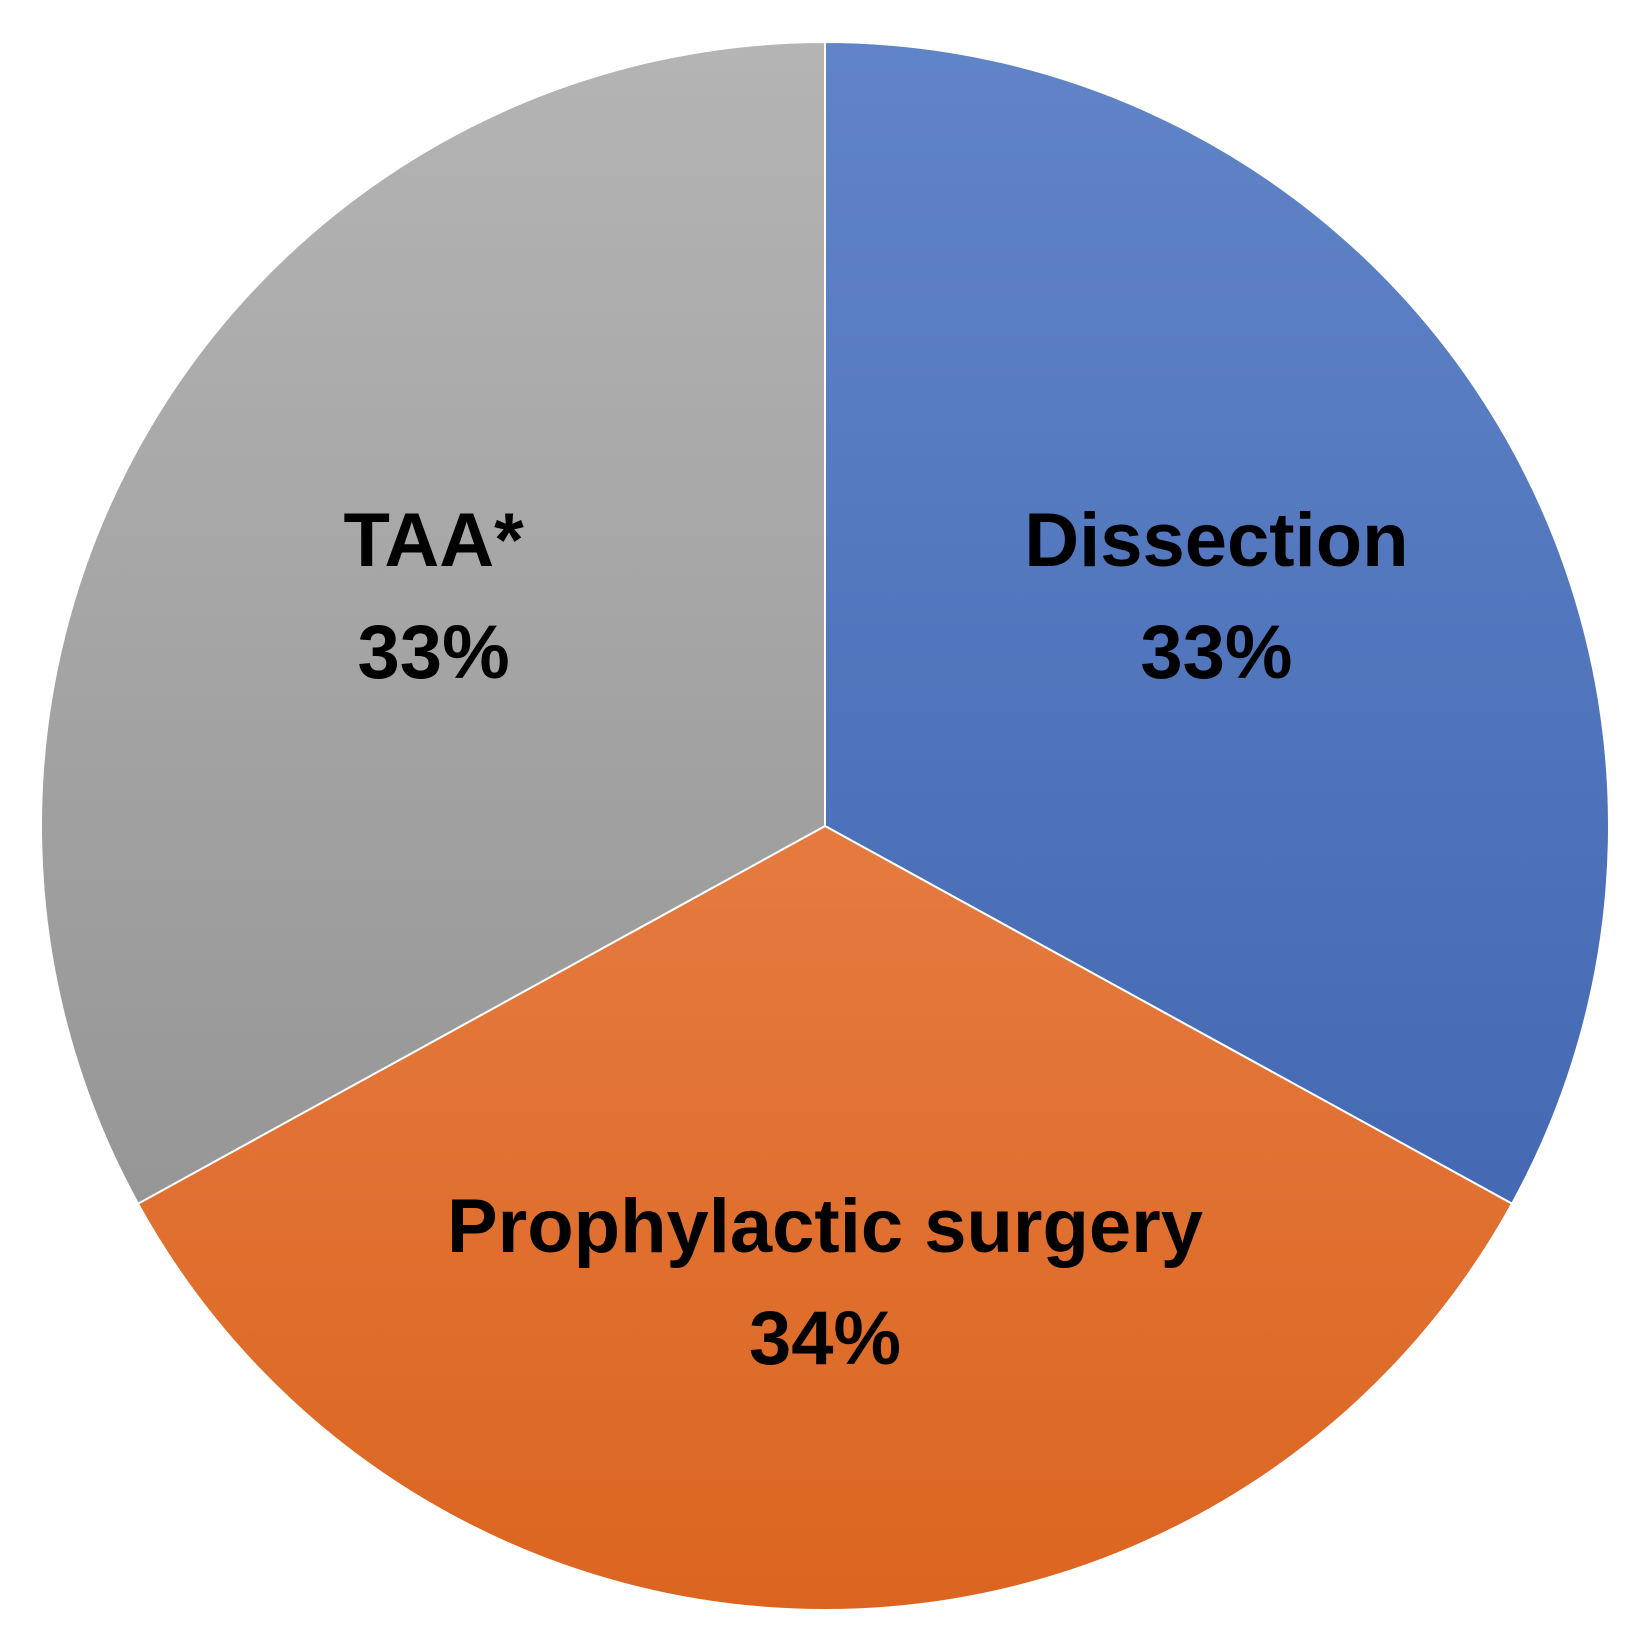 This screenshot has width=1647, height=1652. Describe the element at coordinates (825, 1338) in the screenshot. I see `slice-value-prophylactic-surgery: 34%` at that location.